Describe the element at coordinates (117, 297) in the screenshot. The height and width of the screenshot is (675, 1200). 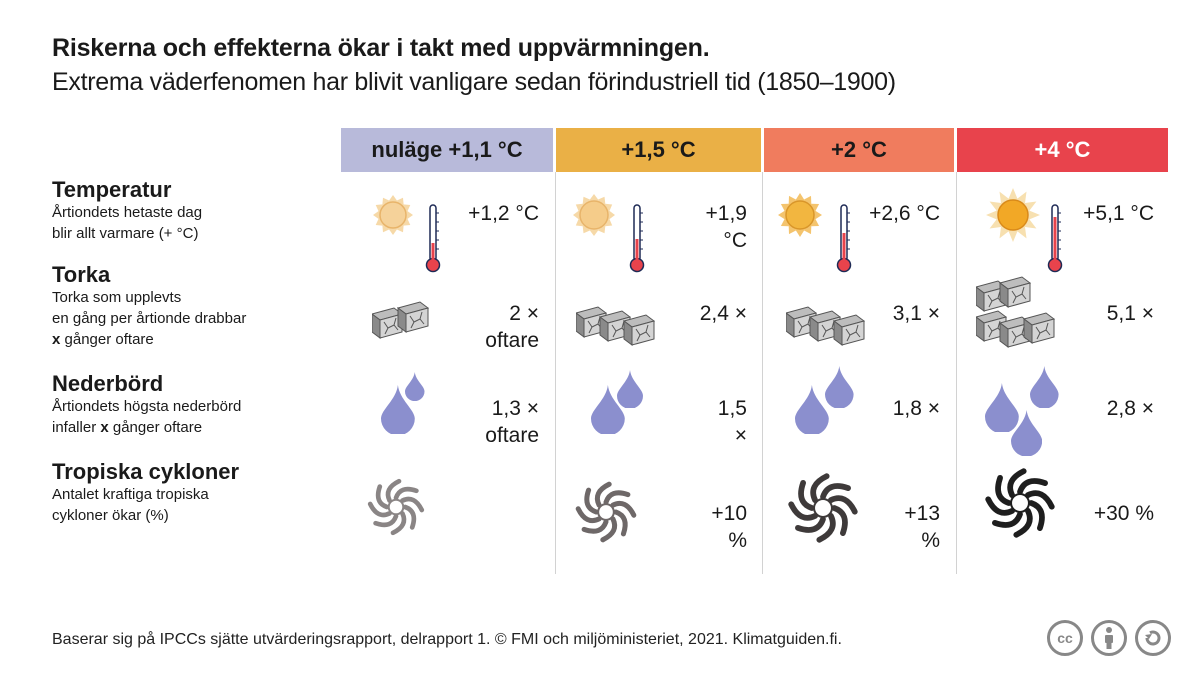
I see `row-description-line: Torka som upplevts` at that location.